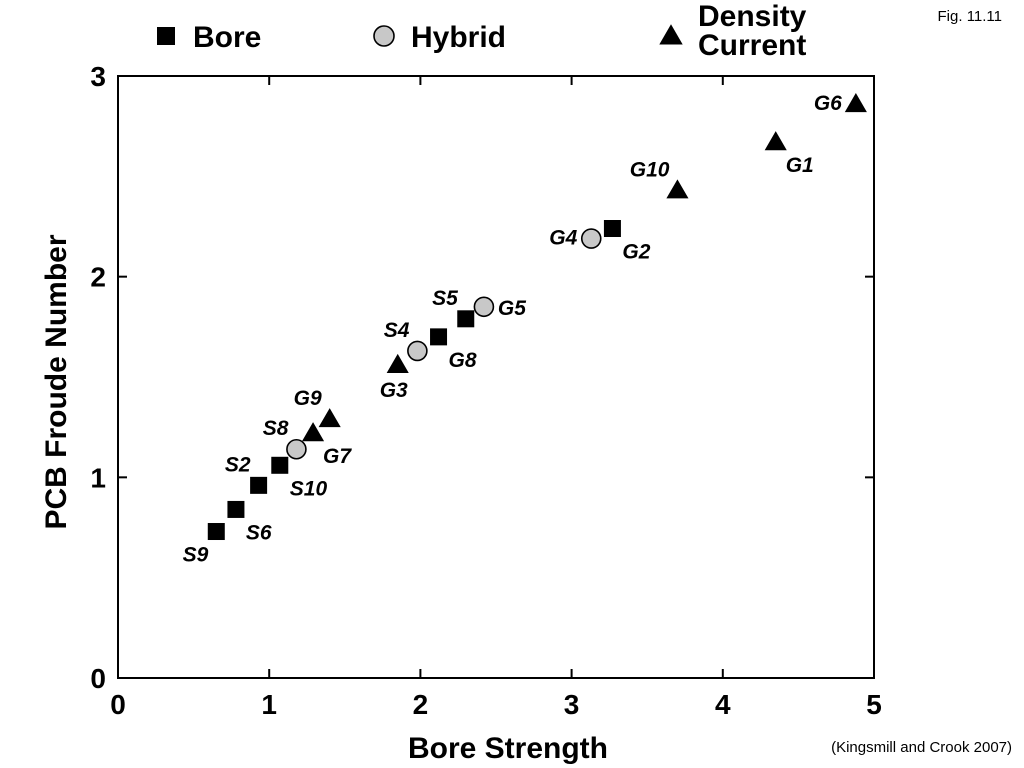  What do you see at coordinates (308, 398) in the screenshot?
I see `point-label: G9` at bounding box center [308, 398].